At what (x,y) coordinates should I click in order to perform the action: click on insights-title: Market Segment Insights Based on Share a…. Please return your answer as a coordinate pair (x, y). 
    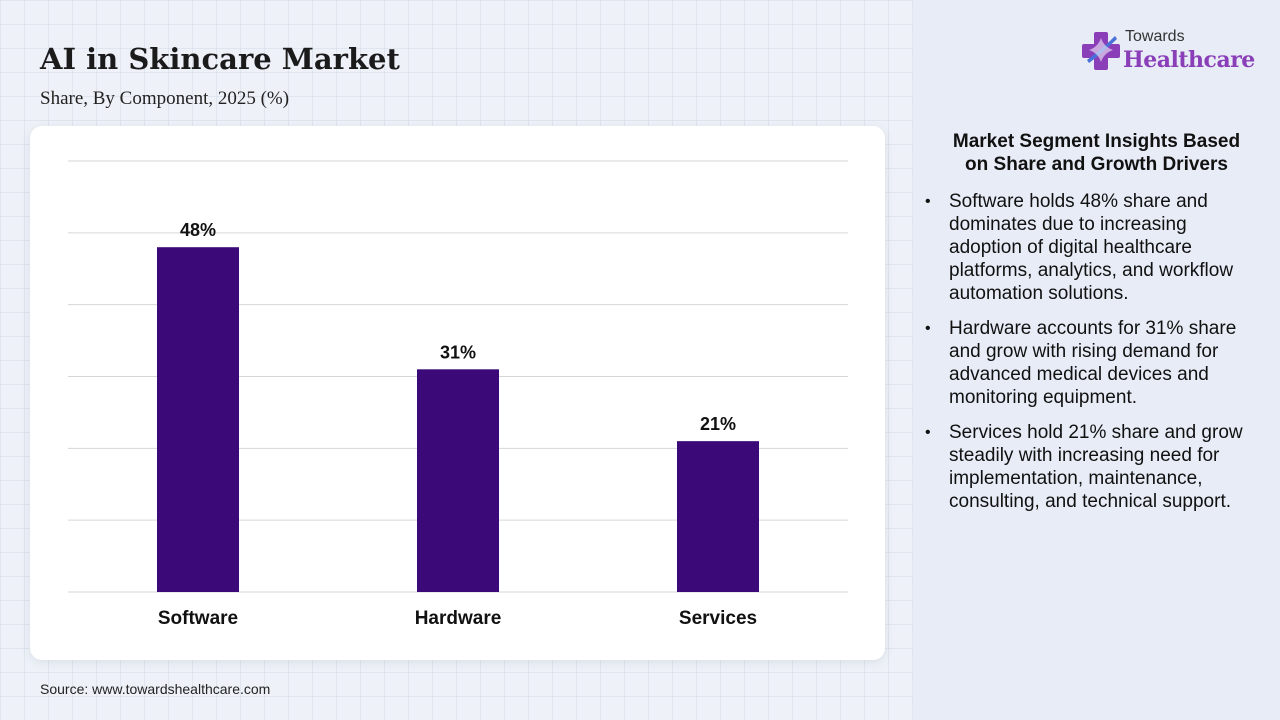
    Looking at the image, I should click on (1096, 153).